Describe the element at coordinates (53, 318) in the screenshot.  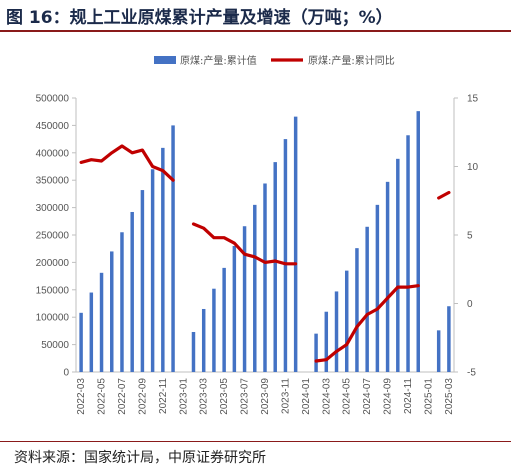
I see `y-left-tick-label: 100000` at that location.